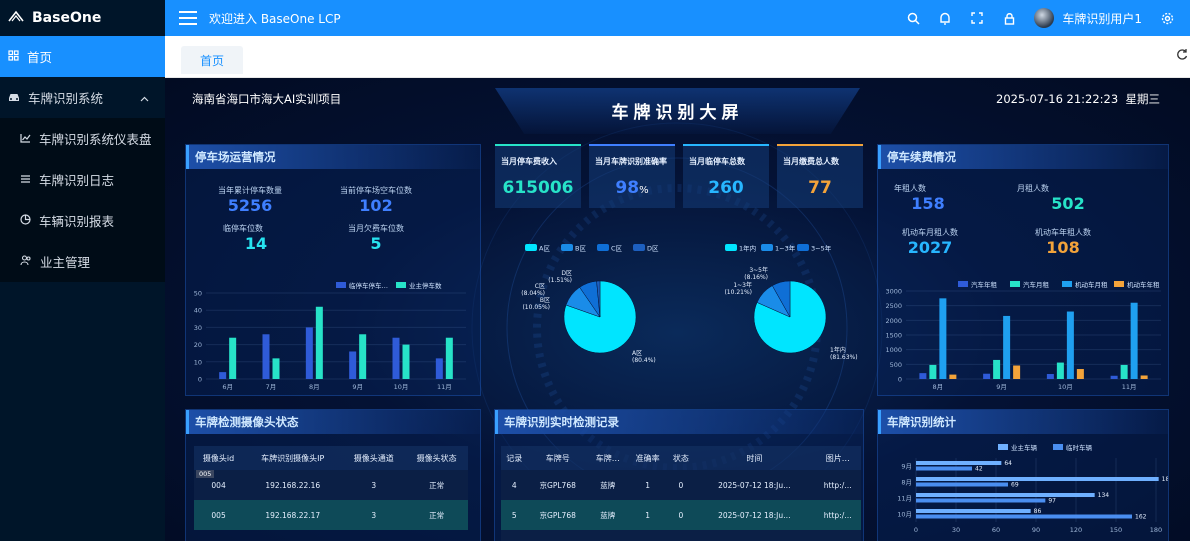 The image size is (1190, 541). I want to click on menu-collapse-icon, so click(188, 18).